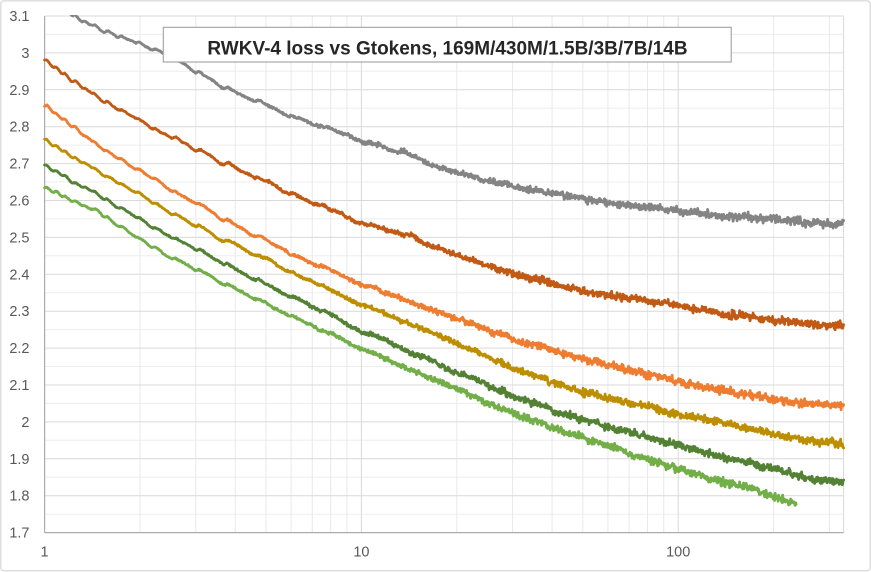 This screenshot has height=572, width=871. I want to click on svg-text: 1.7, so click(19, 534).